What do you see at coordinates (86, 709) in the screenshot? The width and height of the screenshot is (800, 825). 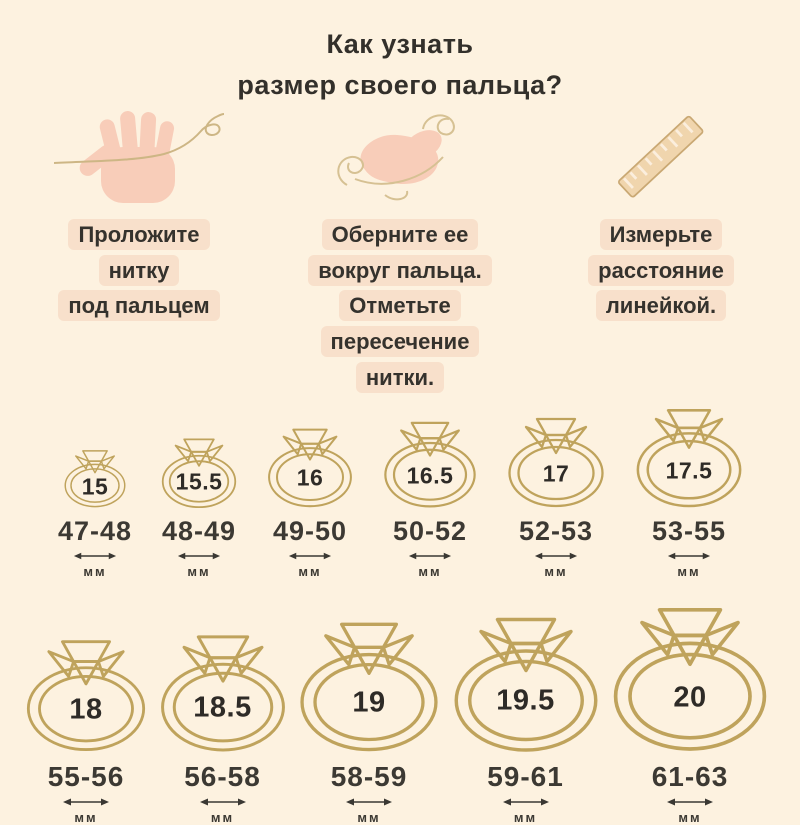 I see `ring-size-number: 18` at bounding box center [86, 709].